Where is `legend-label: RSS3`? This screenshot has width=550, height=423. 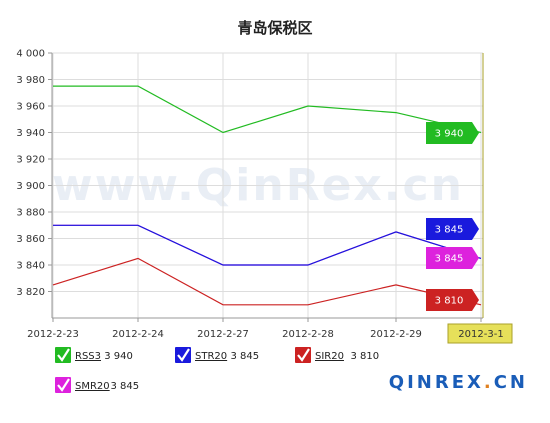 legend-label: RSS3 is located at coordinates (88, 356).